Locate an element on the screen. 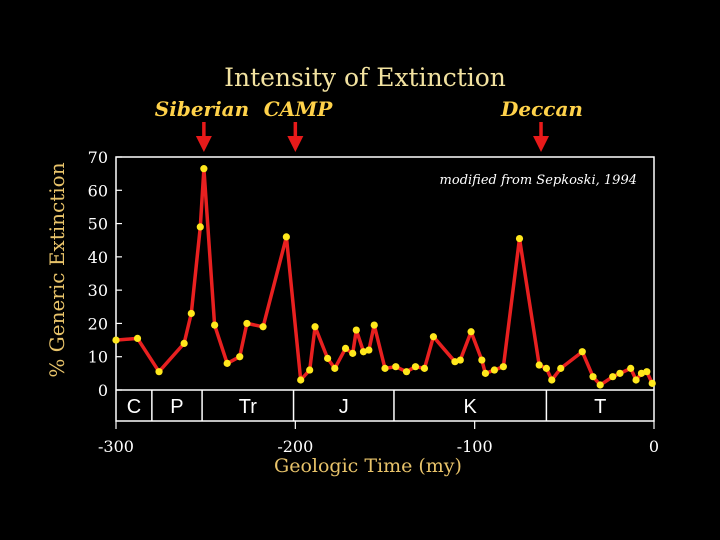 The image size is (720, 540). period-label: J is located at coordinates (344, 407).